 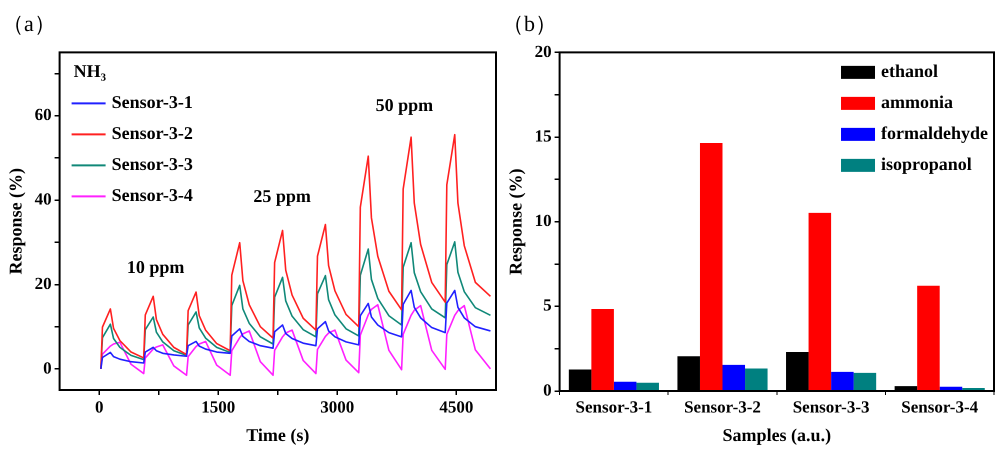 What do you see at coordinates (722, 407) in the screenshot?
I see `x-tick-label: Sensor-3-2` at bounding box center [722, 407].